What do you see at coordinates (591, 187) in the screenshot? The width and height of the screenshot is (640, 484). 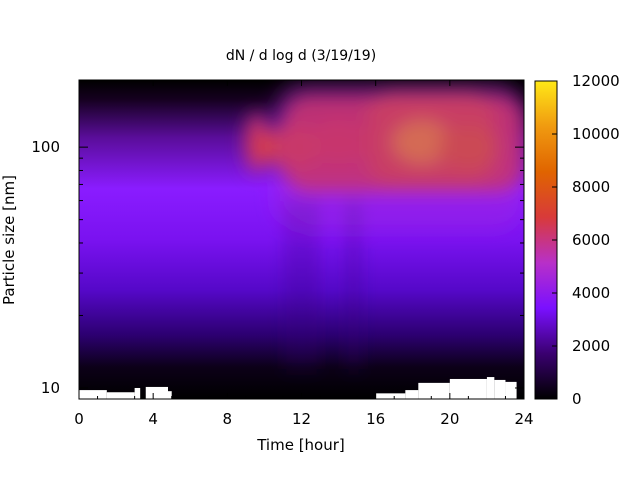 I see `colorbar-tick-label: 8000` at bounding box center [591, 187].